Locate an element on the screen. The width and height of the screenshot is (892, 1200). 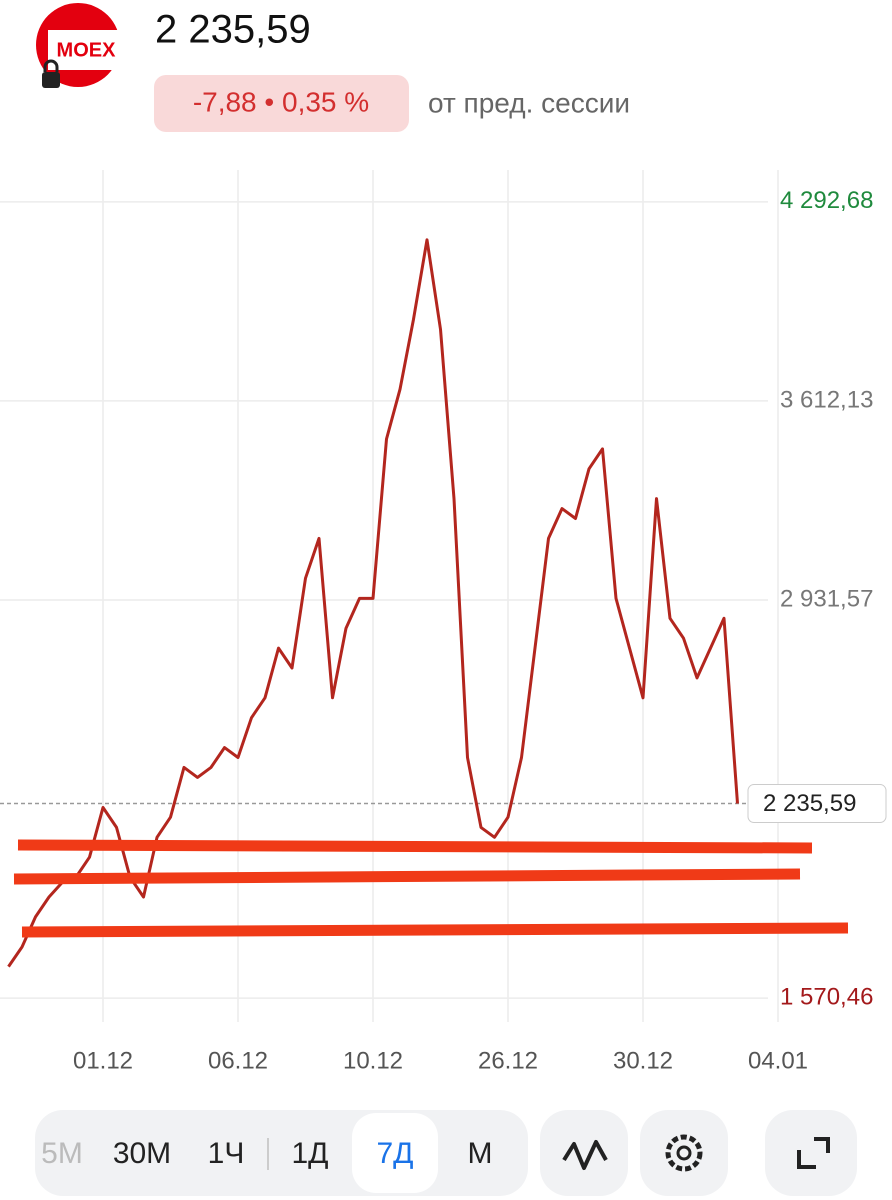
interval-button: 1Д is located at coordinates (309, 1153).